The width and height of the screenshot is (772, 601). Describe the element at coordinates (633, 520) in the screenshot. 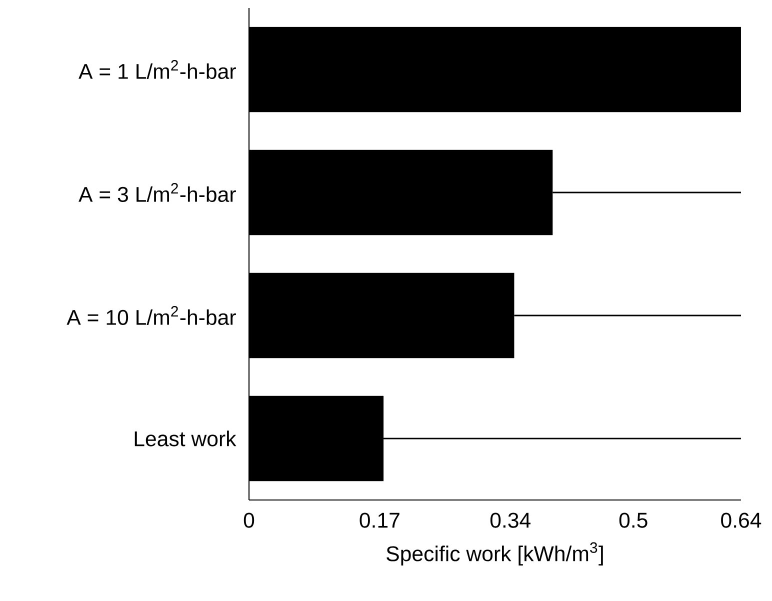

I see `x-tick-label: 0.5` at that location.